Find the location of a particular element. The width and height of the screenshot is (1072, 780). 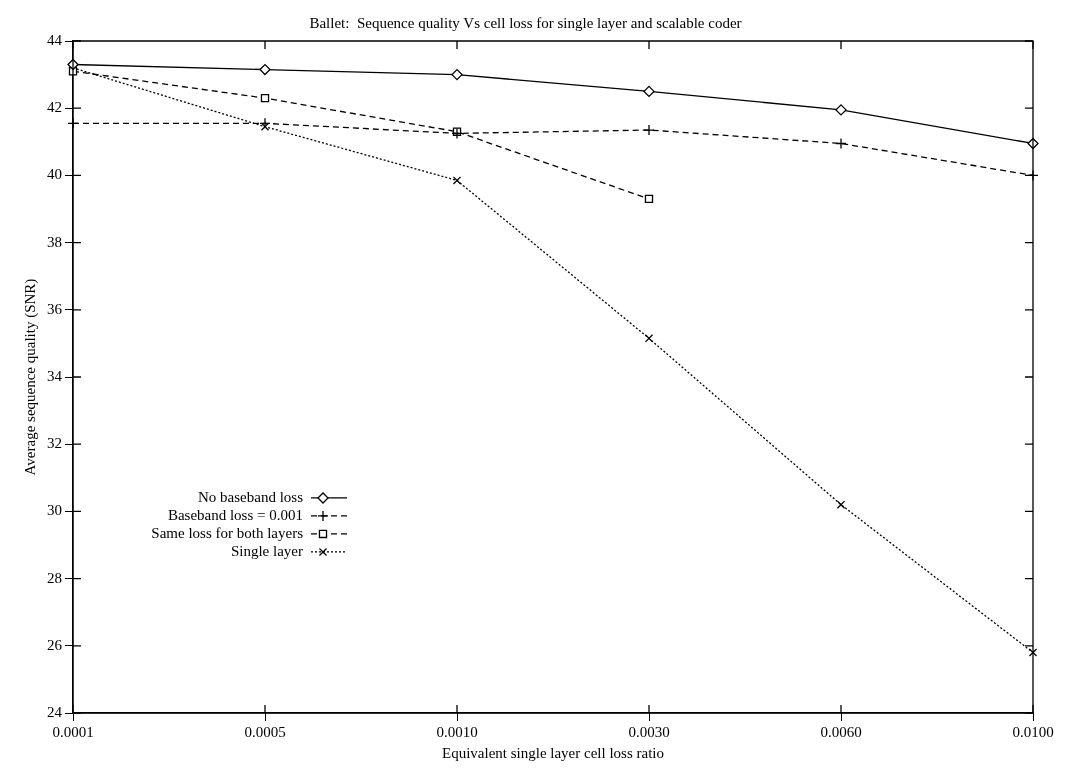

y-tick-label: 44 is located at coordinates (55, 39).